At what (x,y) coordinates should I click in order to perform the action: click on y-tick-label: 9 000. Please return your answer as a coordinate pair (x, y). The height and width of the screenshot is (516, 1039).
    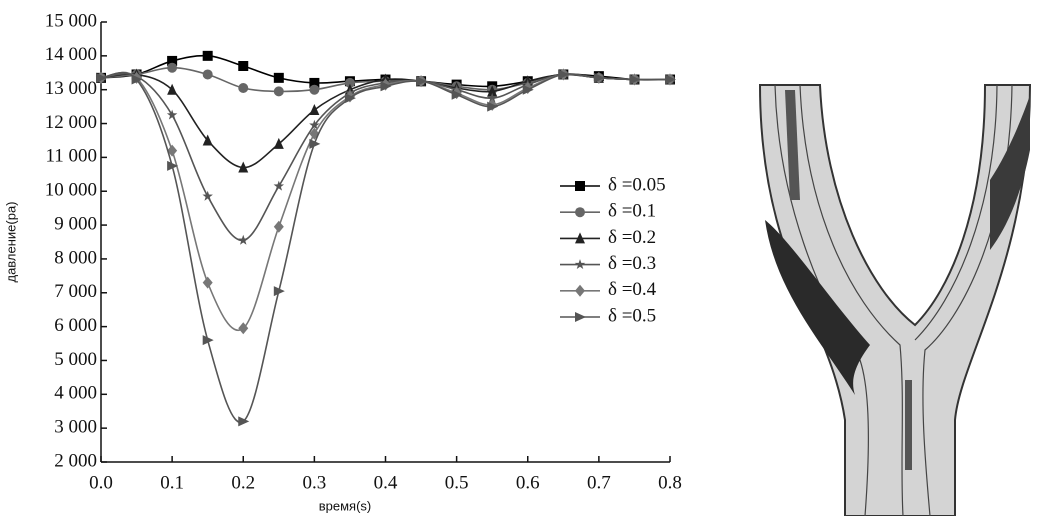
    Looking at the image, I should click on (75, 223).